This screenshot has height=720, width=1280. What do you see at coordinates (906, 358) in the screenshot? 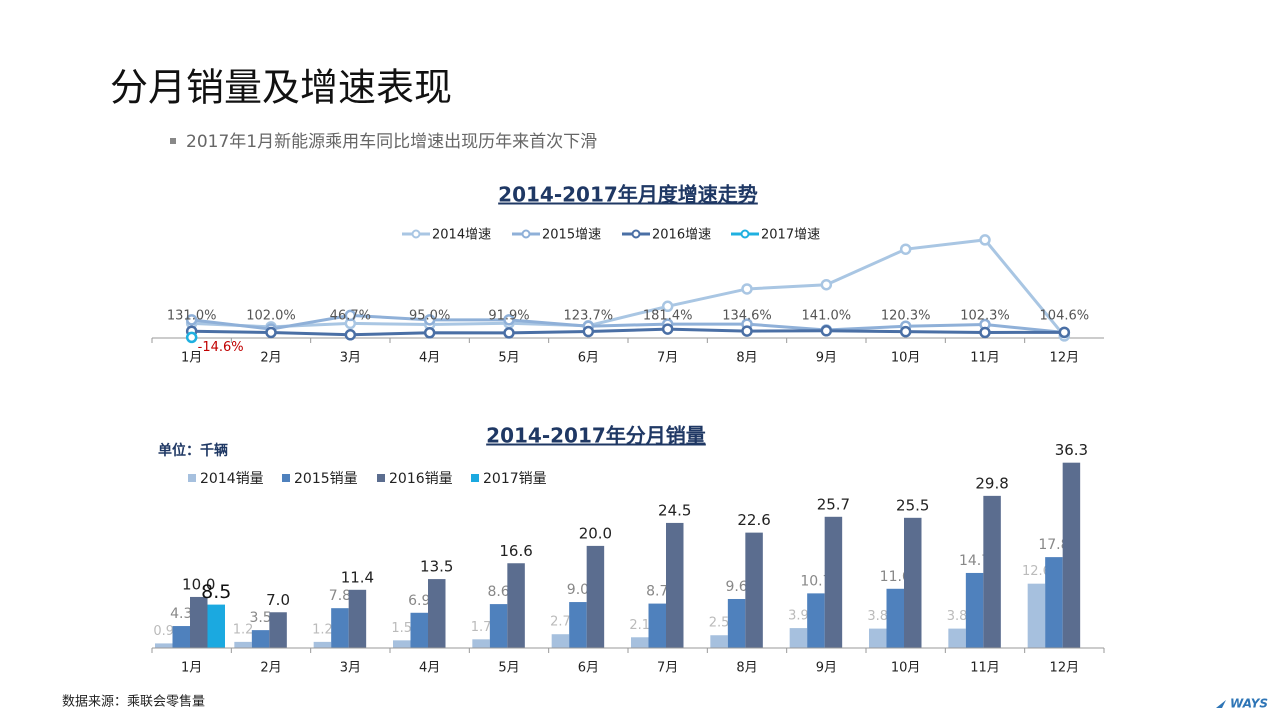
I see `x-tick-label: 10月` at bounding box center [906, 358].